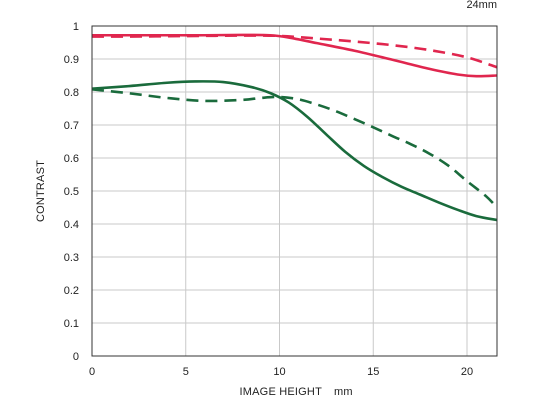  Describe the element at coordinates (281, 392) in the screenshot. I see `x-axis-title: IMAGE HEIGHT` at that location.